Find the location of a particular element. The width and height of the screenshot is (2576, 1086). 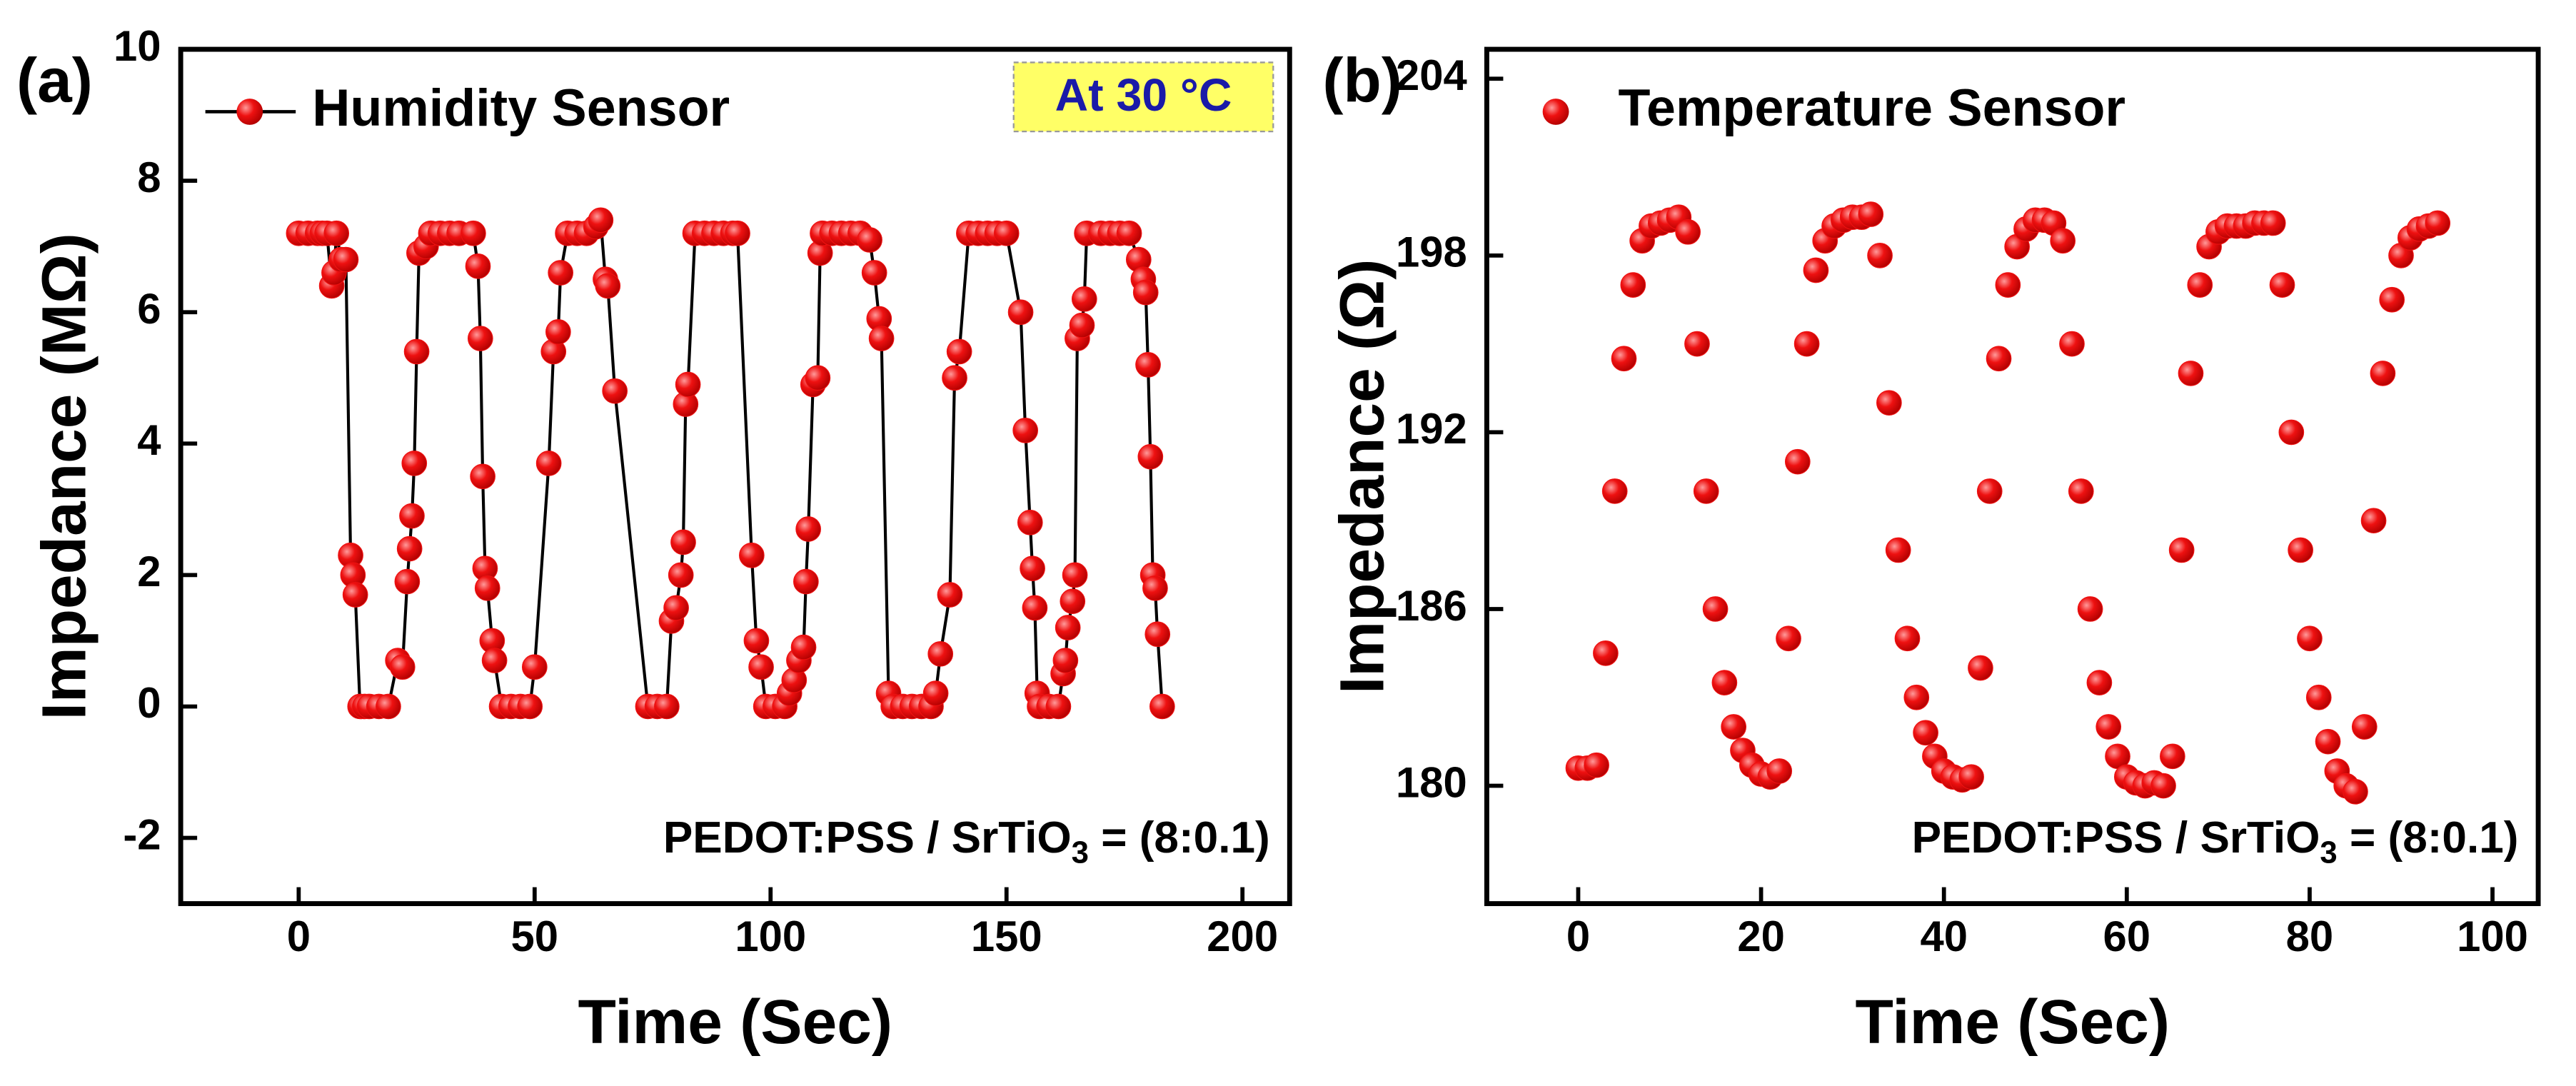

x-tick-label: 50 is located at coordinates (535, 936).